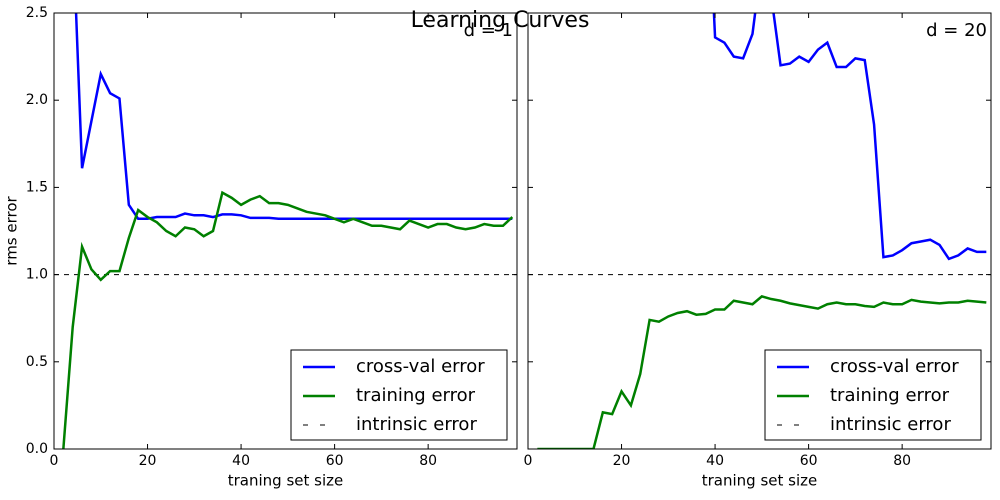  What do you see at coordinates (37, 275) in the screenshot?
I see `y-tick-label: 1.0` at bounding box center [37, 275].